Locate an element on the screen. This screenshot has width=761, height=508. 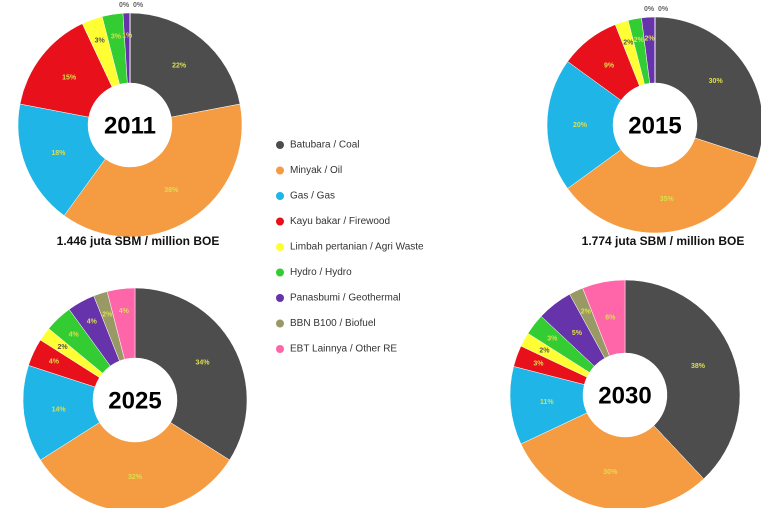
value-label: 1% is located at coordinates (127, 35).